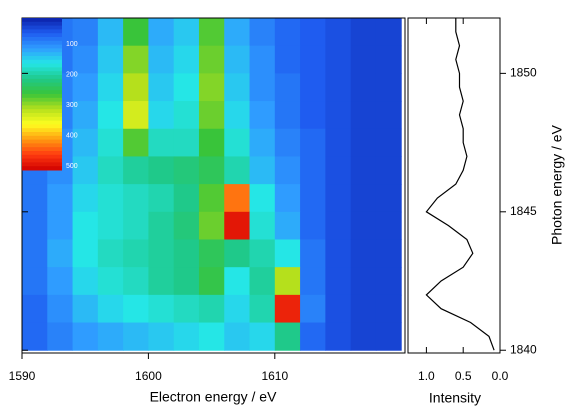 The height and width of the screenshot is (407, 569). I want to click on x-tick-label: 1600, so click(148, 376).